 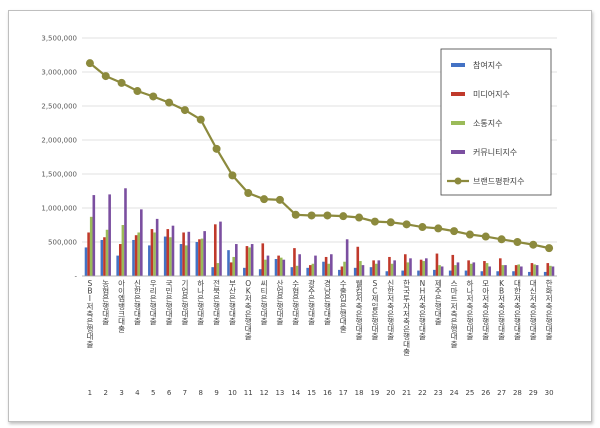 I want to click on y-tick-label: 500,000, so click(x=62, y=243).